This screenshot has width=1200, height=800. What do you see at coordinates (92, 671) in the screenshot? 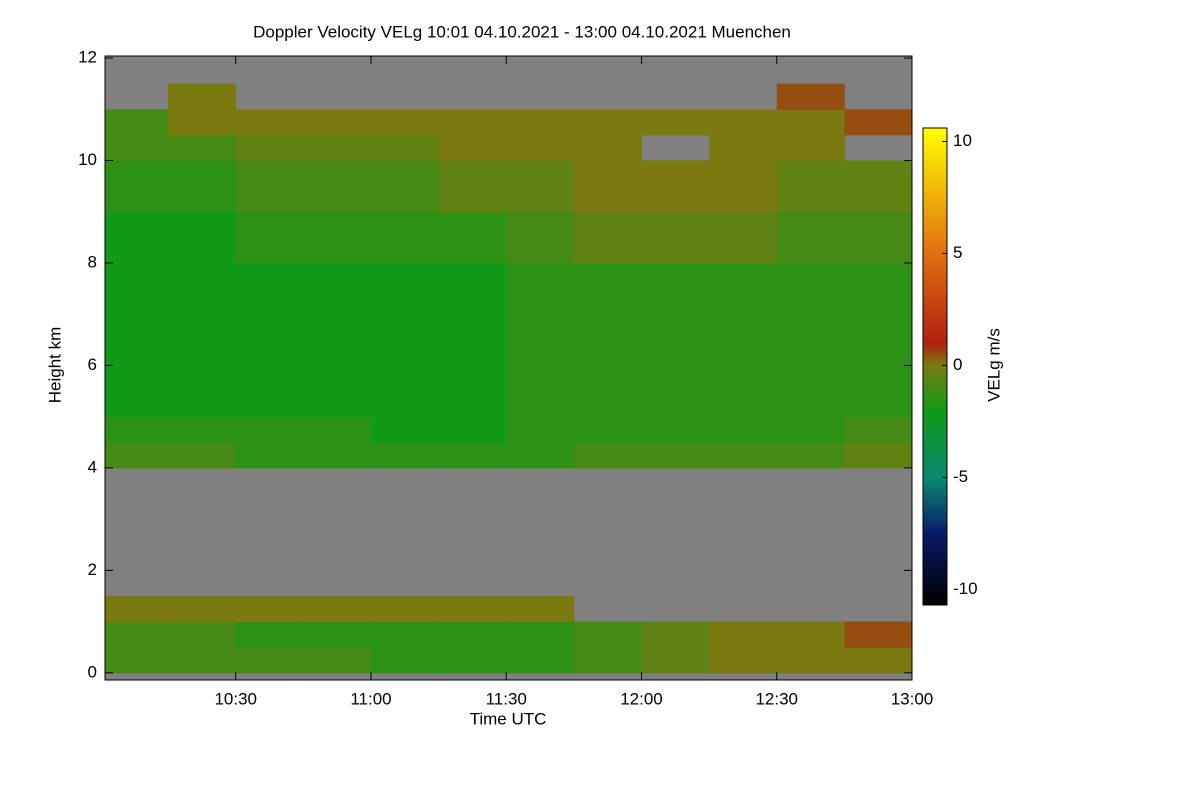
I see `y-tick-label: 0` at bounding box center [92, 671].